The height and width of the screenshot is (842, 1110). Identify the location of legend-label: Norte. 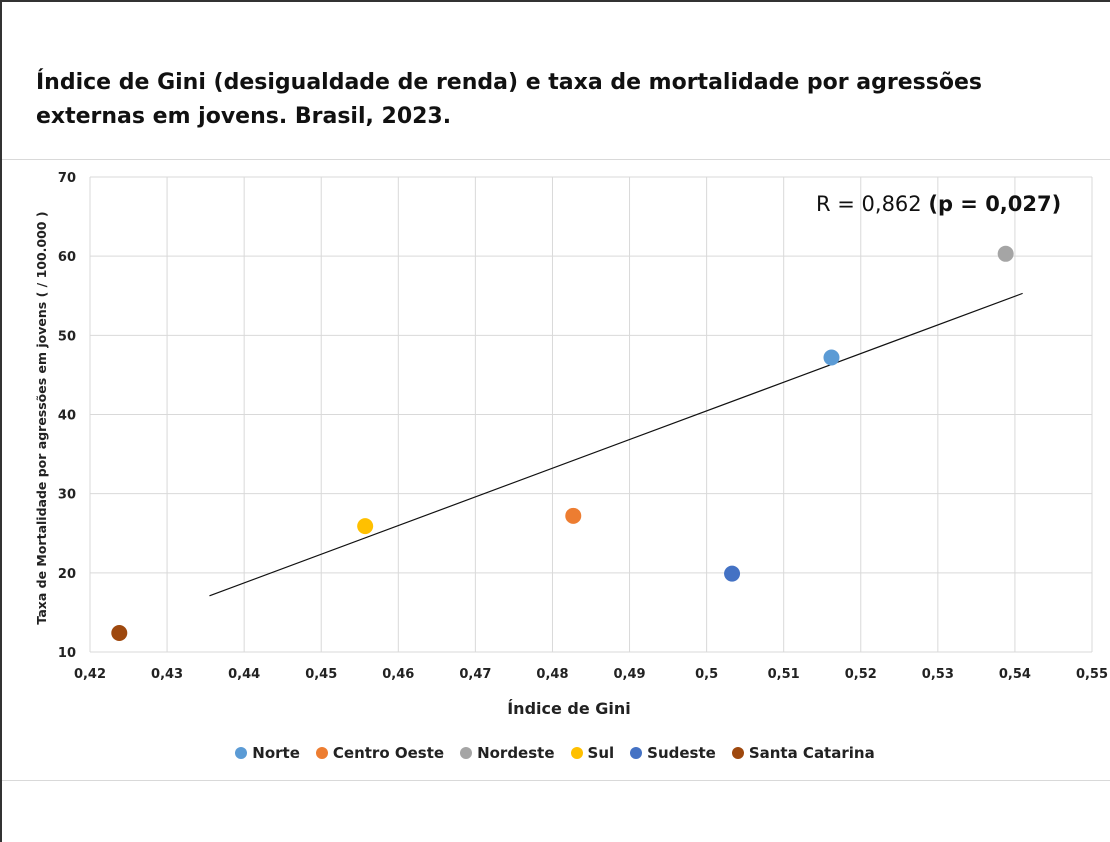
(276, 753).